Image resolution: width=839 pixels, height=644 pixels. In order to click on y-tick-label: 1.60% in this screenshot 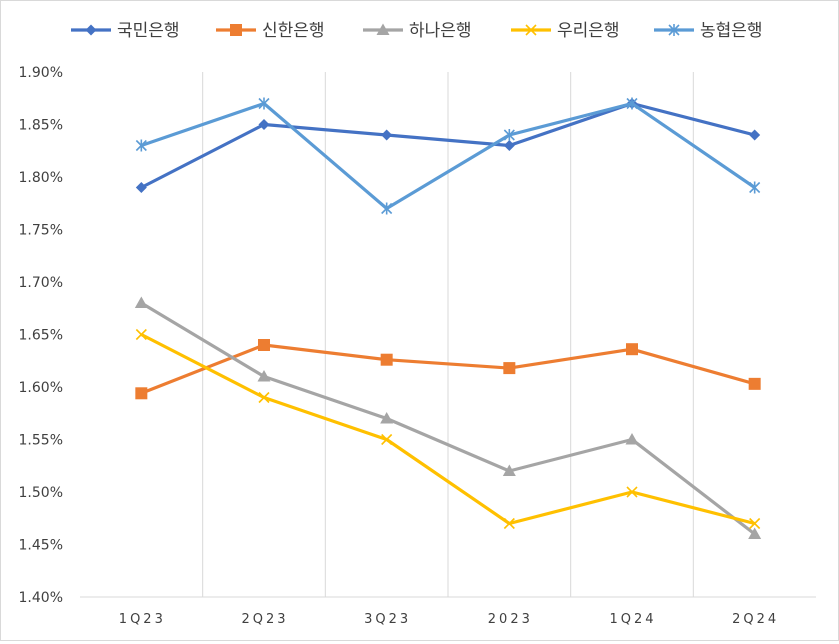, I will do `click(41, 388)`.